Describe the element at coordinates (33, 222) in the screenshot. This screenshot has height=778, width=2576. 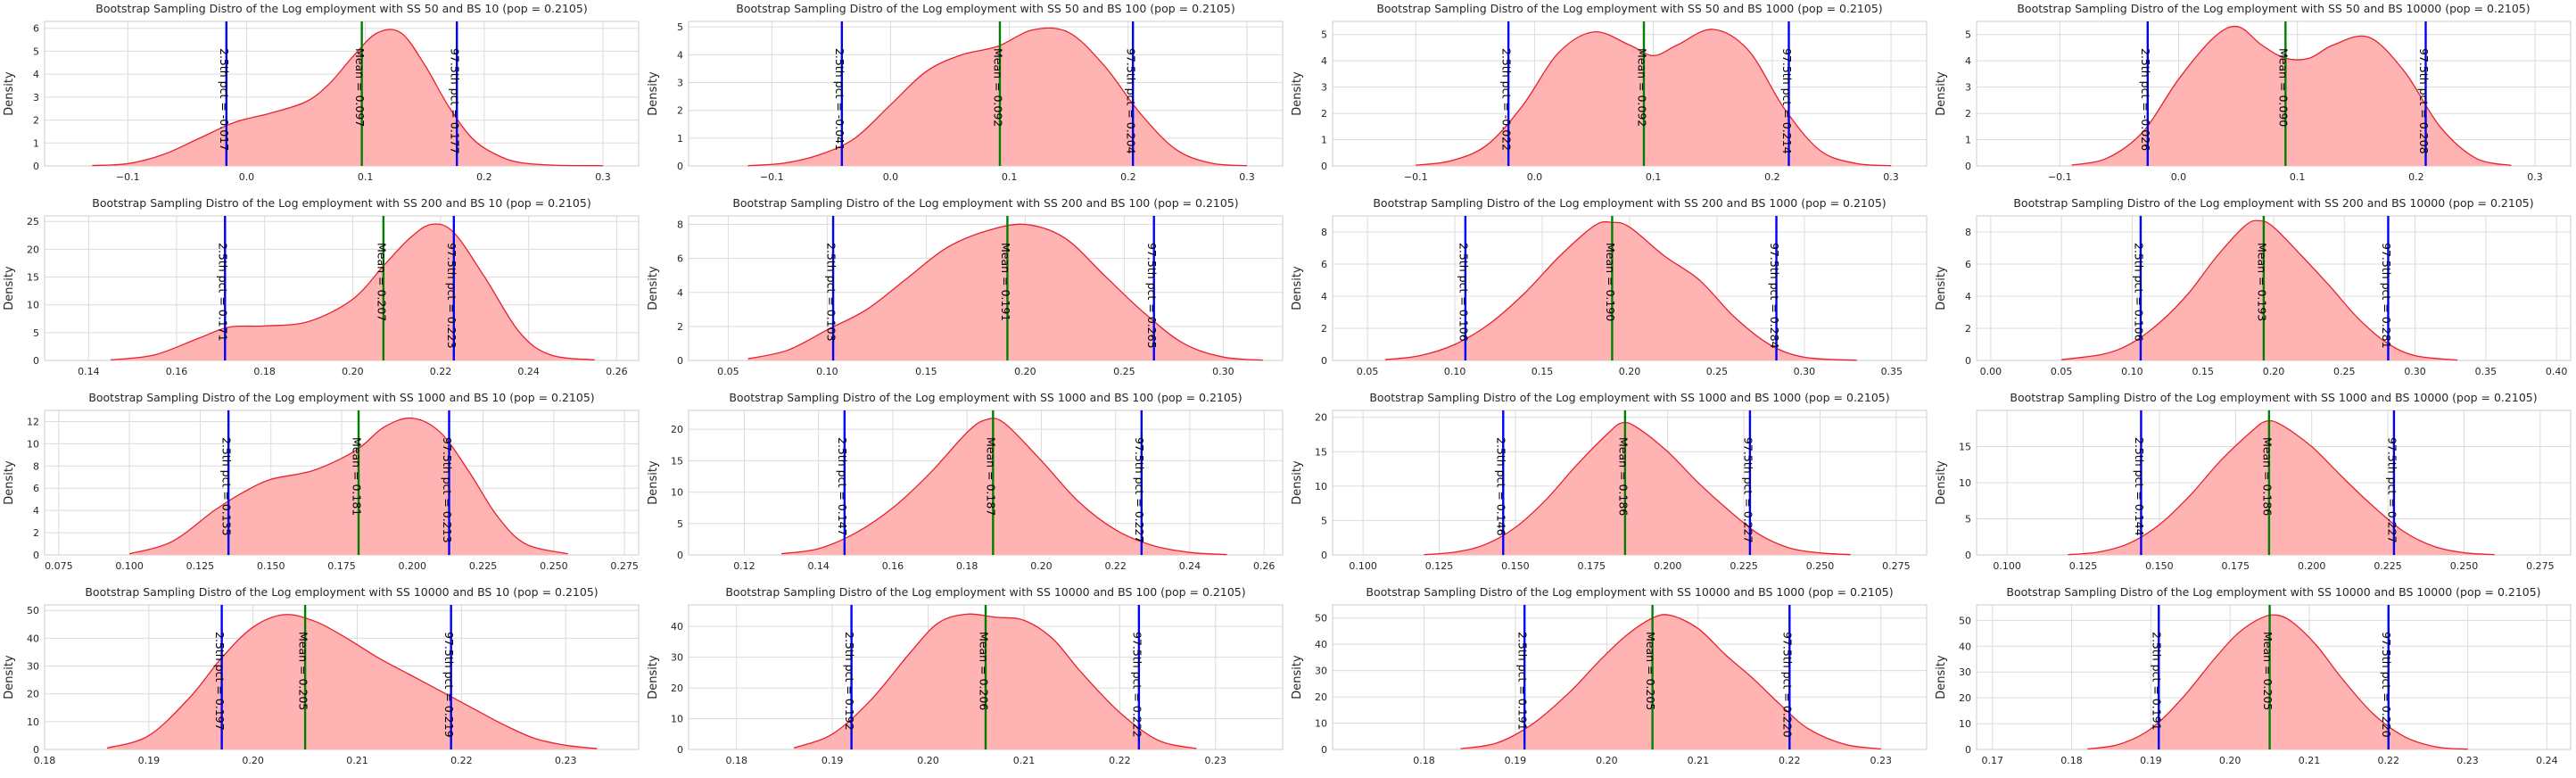
I see `y-tick-label: 25` at that location.